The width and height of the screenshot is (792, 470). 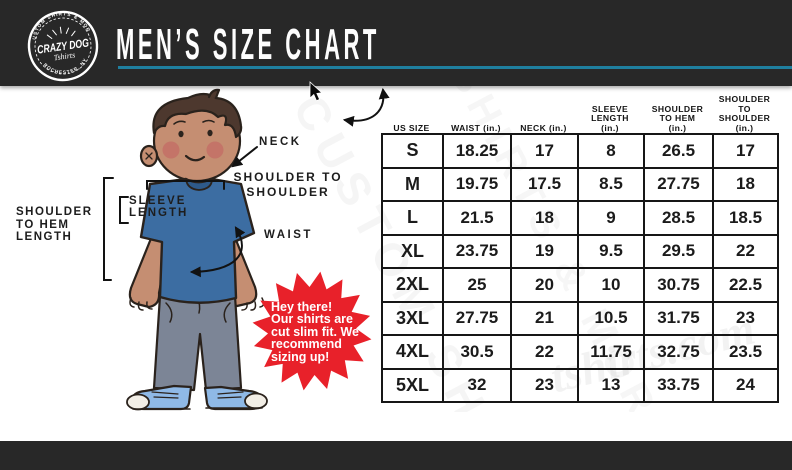 What do you see at coordinates (477, 385) in the screenshot?
I see `cell-waist: 32` at bounding box center [477, 385].